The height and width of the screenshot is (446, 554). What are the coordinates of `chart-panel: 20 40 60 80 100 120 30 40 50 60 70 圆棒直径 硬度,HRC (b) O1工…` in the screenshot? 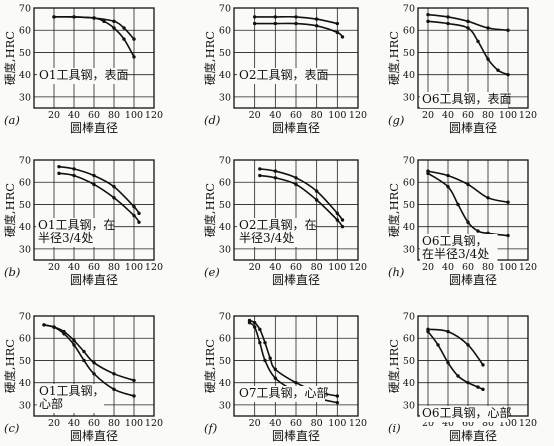 It's located at (83, 222).